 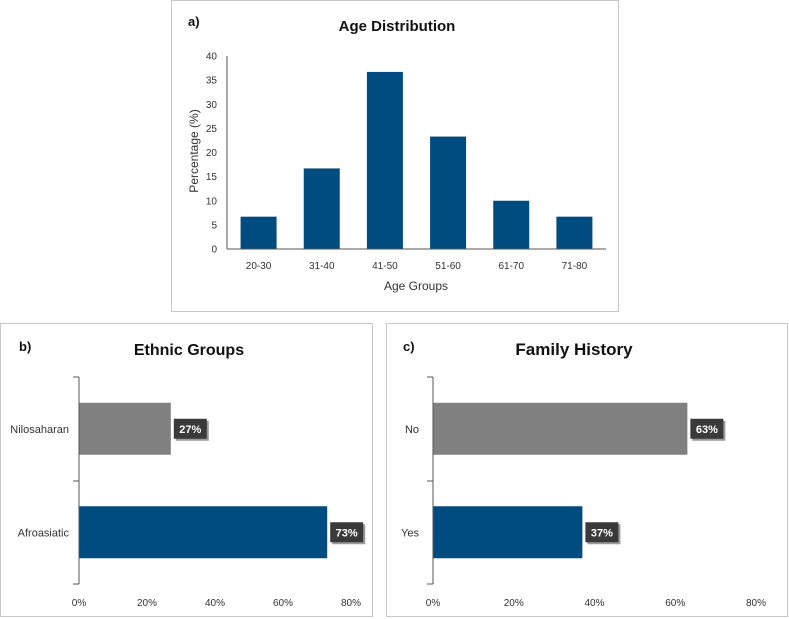 I want to click on bar-yes, so click(x=508, y=532).